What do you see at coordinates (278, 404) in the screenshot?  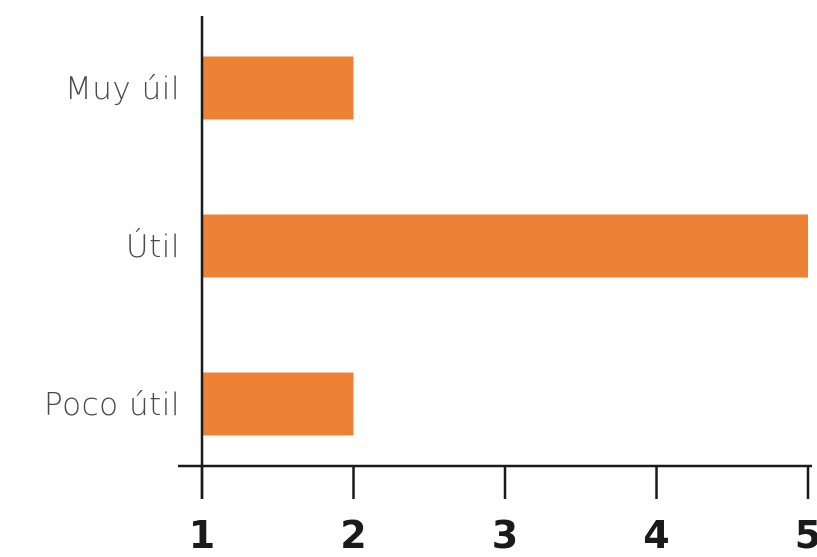 I see `bar-poco-util` at bounding box center [278, 404].